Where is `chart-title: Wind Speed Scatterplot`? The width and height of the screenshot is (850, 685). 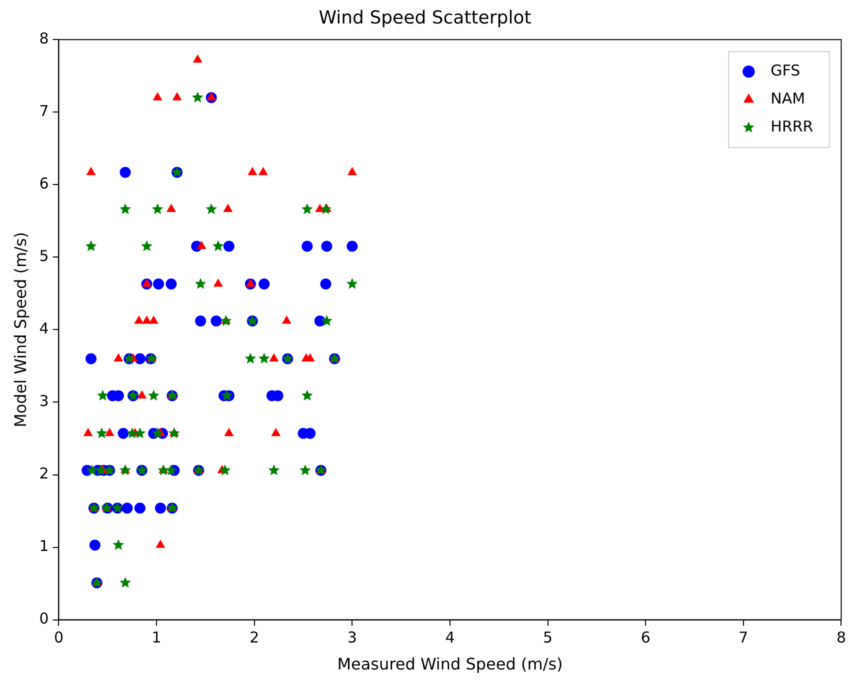 chart-title: Wind Speed Scatterplot is located at coordinates (425, 17).